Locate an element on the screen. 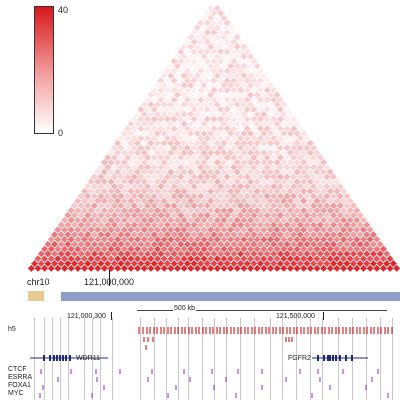 This screenshot has width=400, height=400. ruler-minor-label-2: 121,500,000 is located at coordinates (295, 316).